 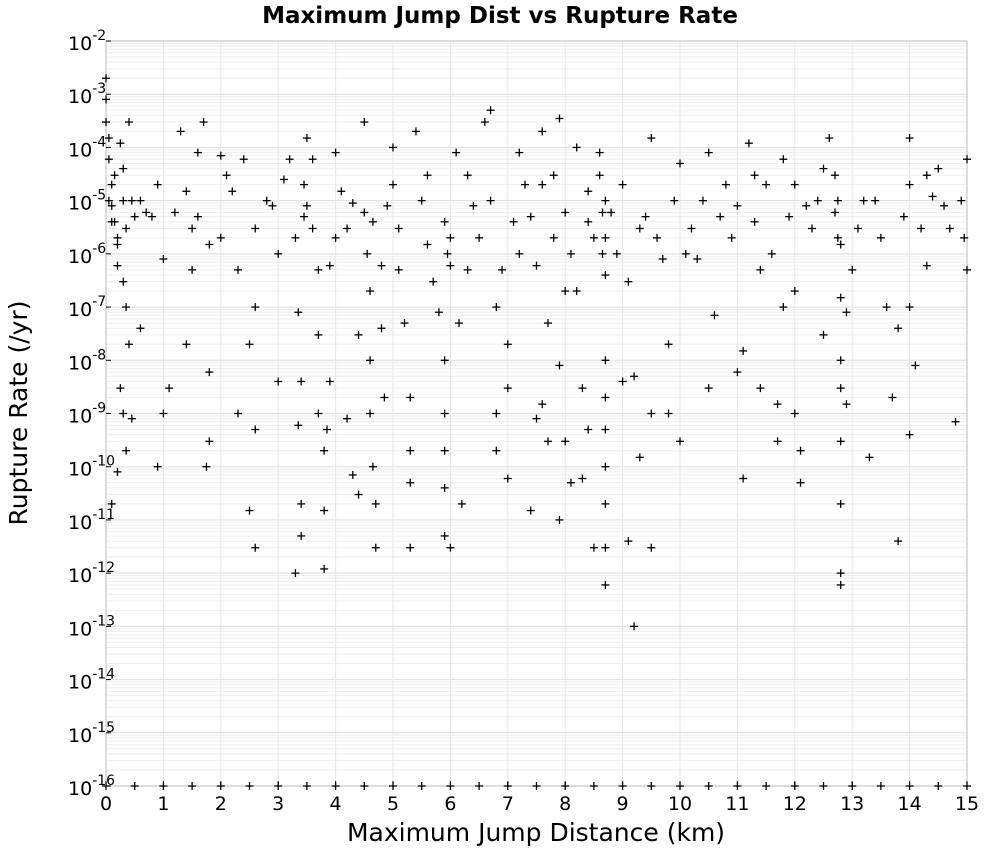 What do you see at coordinates (910, 804) in the screenshot?
I see `x-tick-label: 14` at bounding box center [910, 804].